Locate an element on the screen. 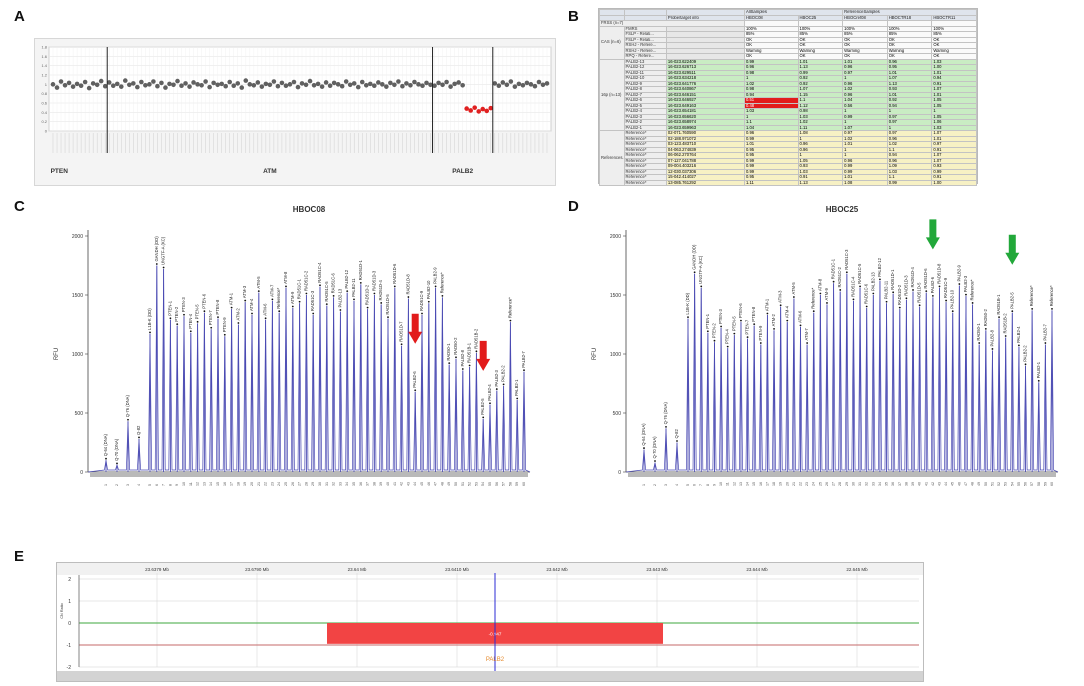 Image resolution: width=1084 pixels, height=686 pixels. peak-label: Reference* is located at coordinates (509, 307).